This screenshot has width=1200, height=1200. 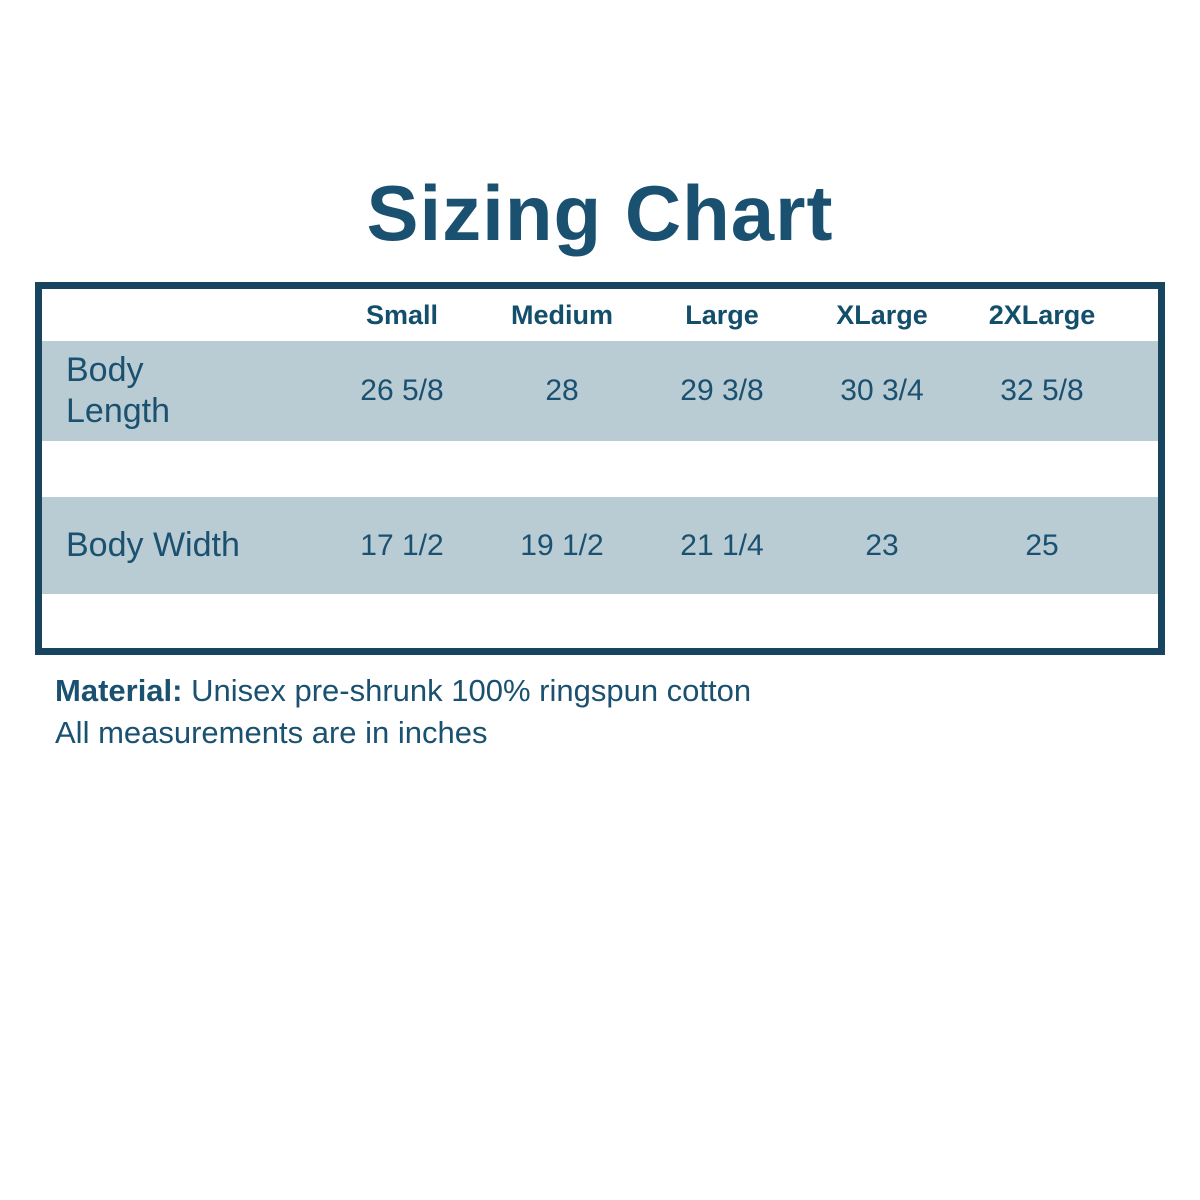 What do you see at coordinates (271, 732) in the screenshot?
I see `measurement-note: All measurements are in inches` at bounding box center [271, 732].